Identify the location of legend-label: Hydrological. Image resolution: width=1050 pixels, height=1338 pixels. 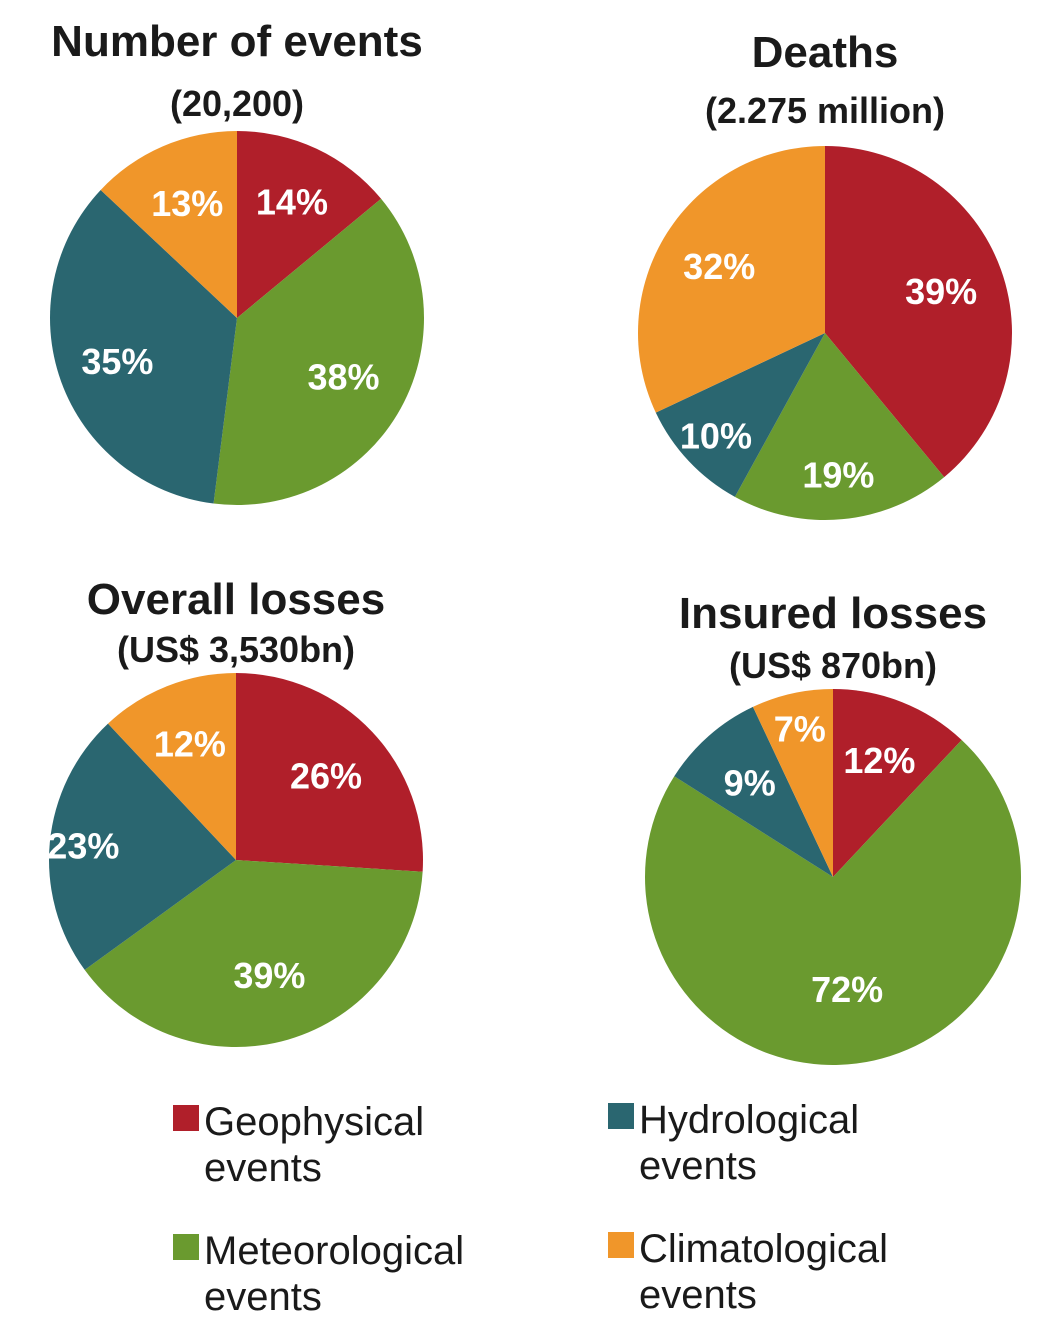
(749, 1120).